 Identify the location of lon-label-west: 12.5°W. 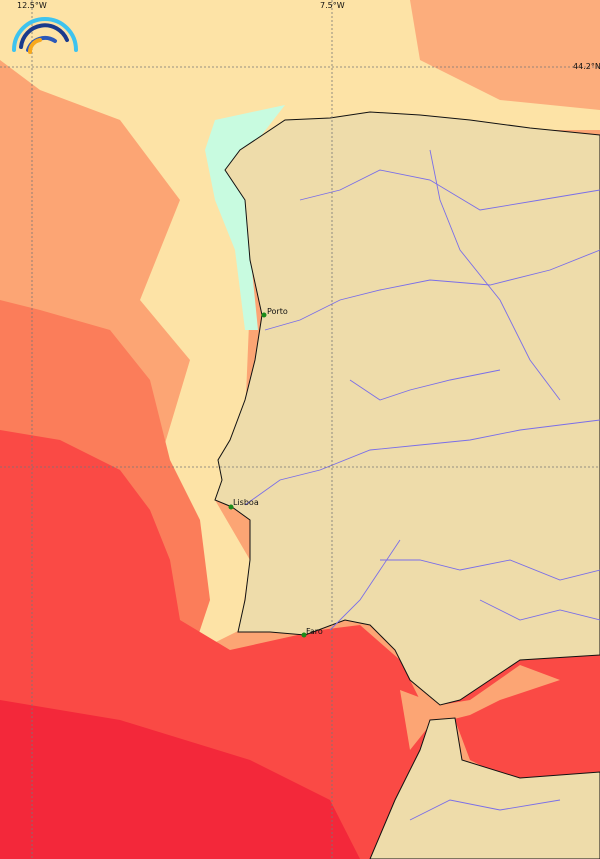
(32, 5).